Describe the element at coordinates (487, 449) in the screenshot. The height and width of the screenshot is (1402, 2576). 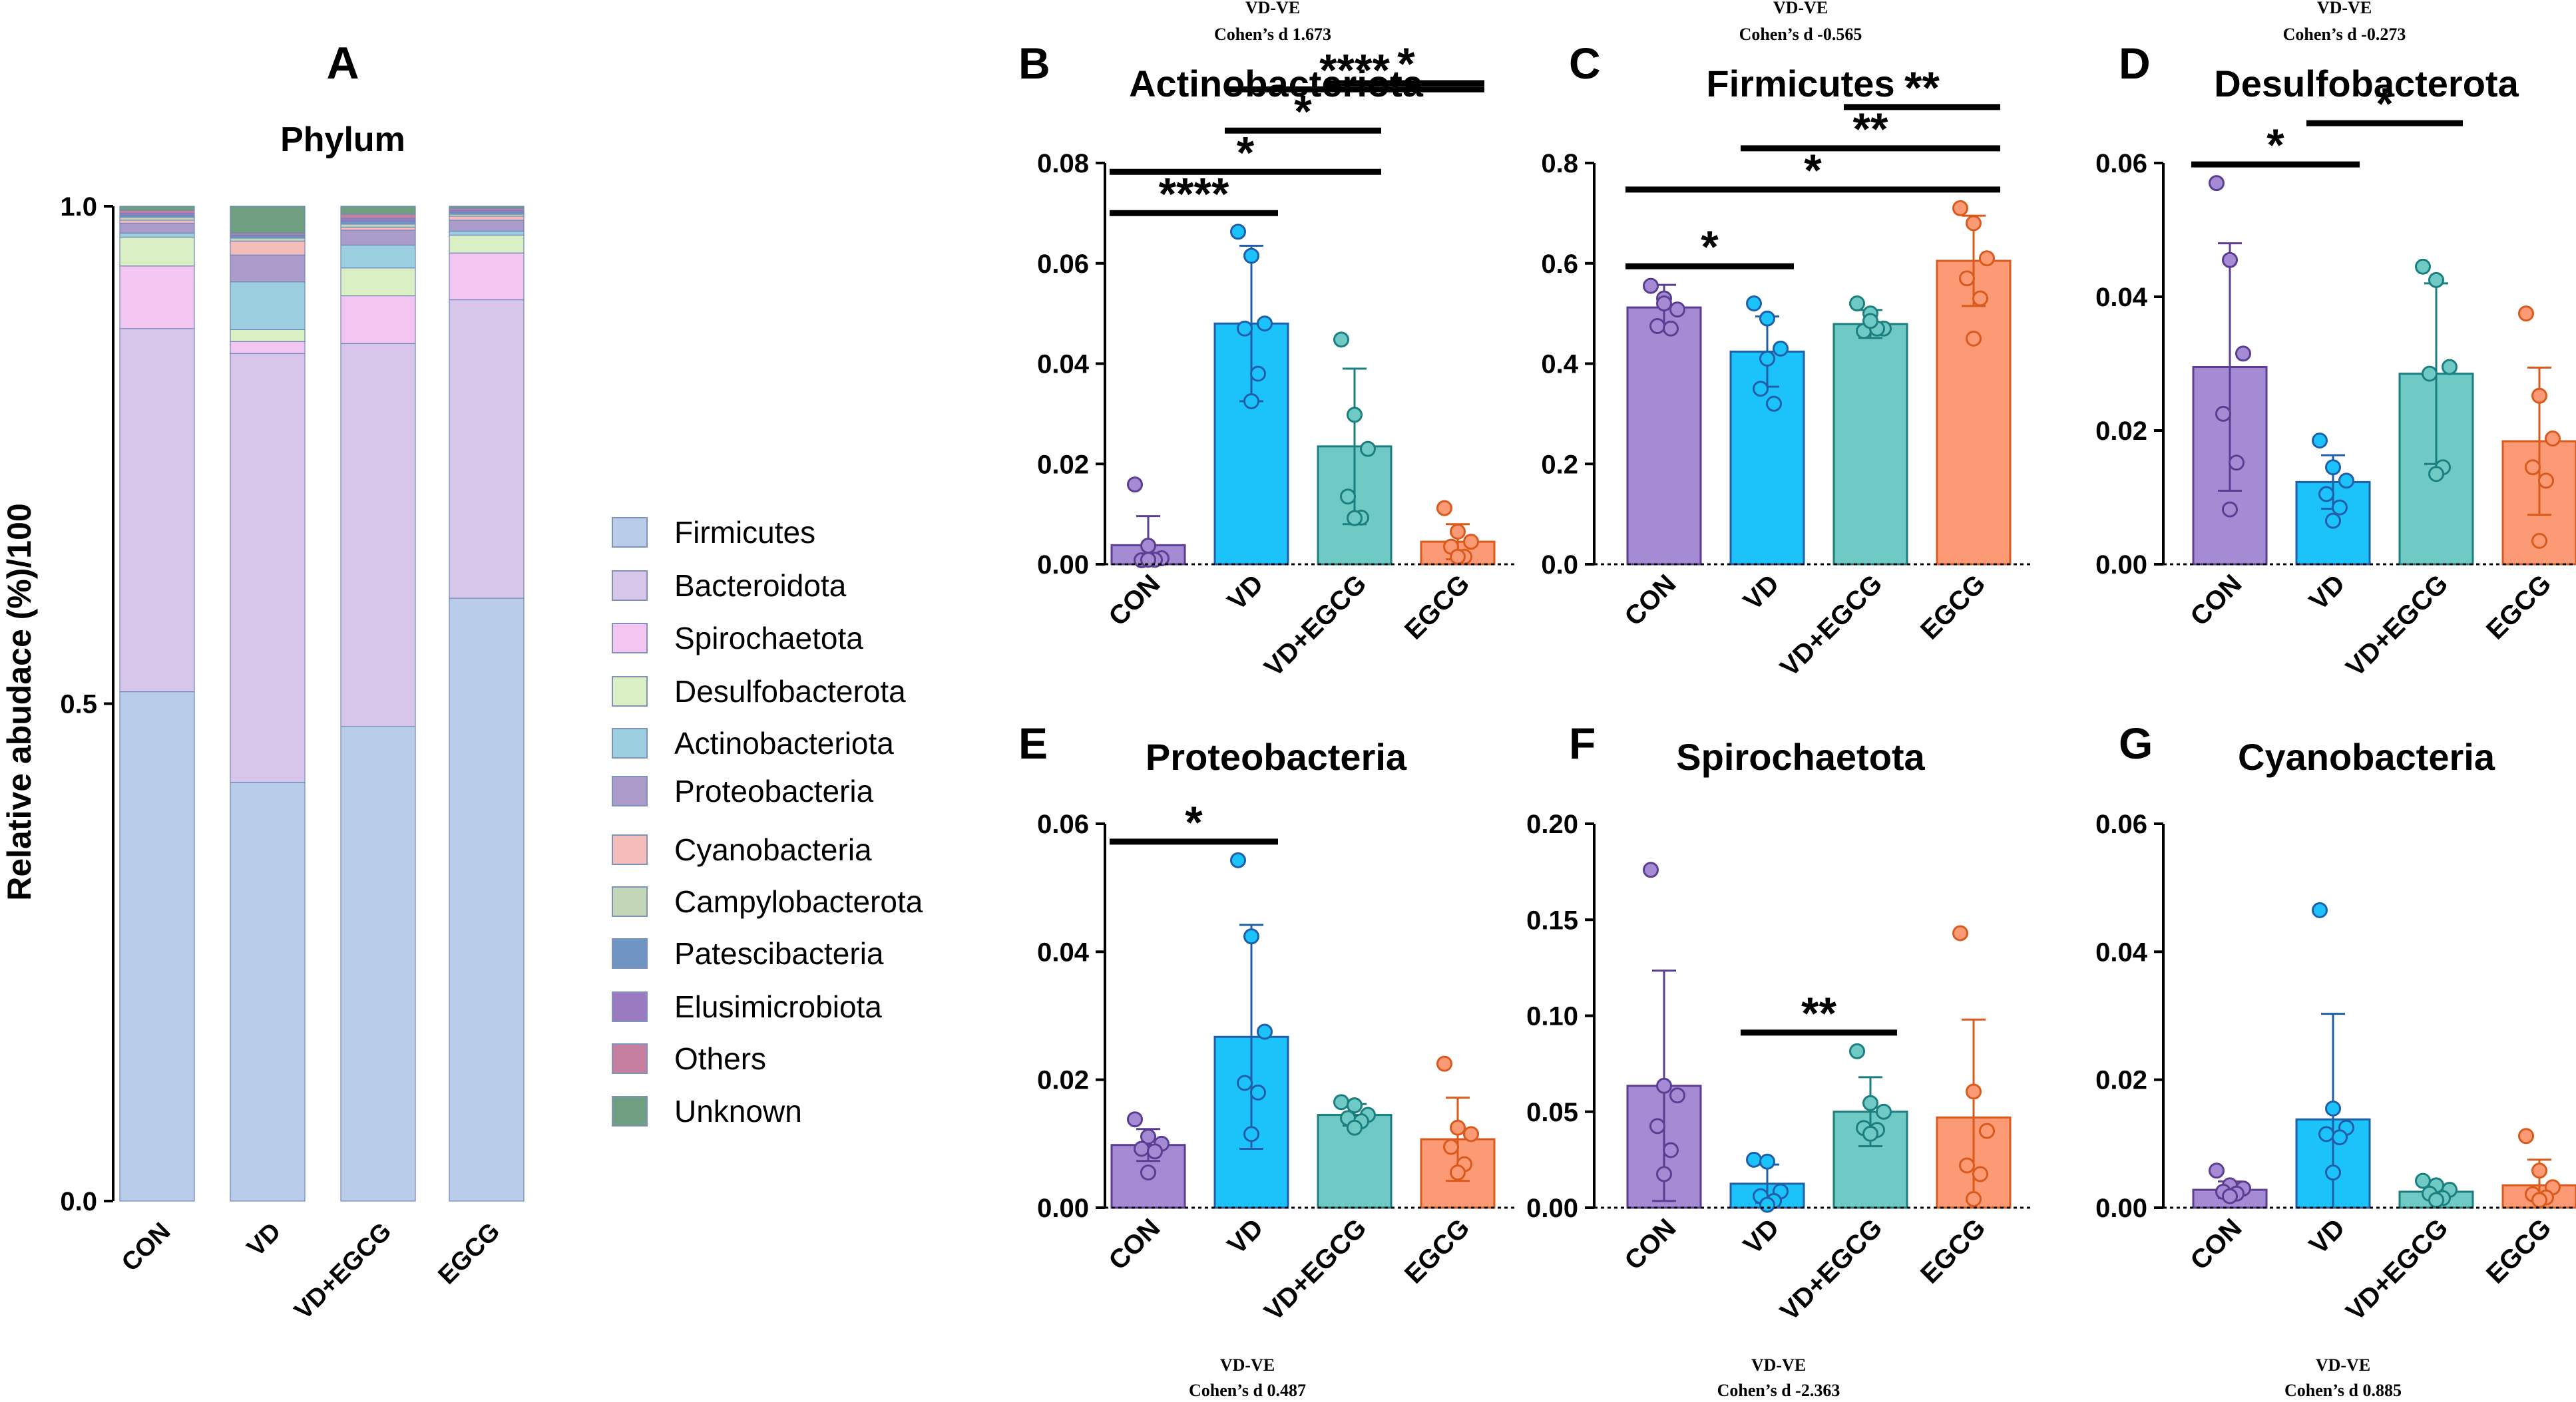
I see `stack-segment-bacteroidota-egcg` at that location.